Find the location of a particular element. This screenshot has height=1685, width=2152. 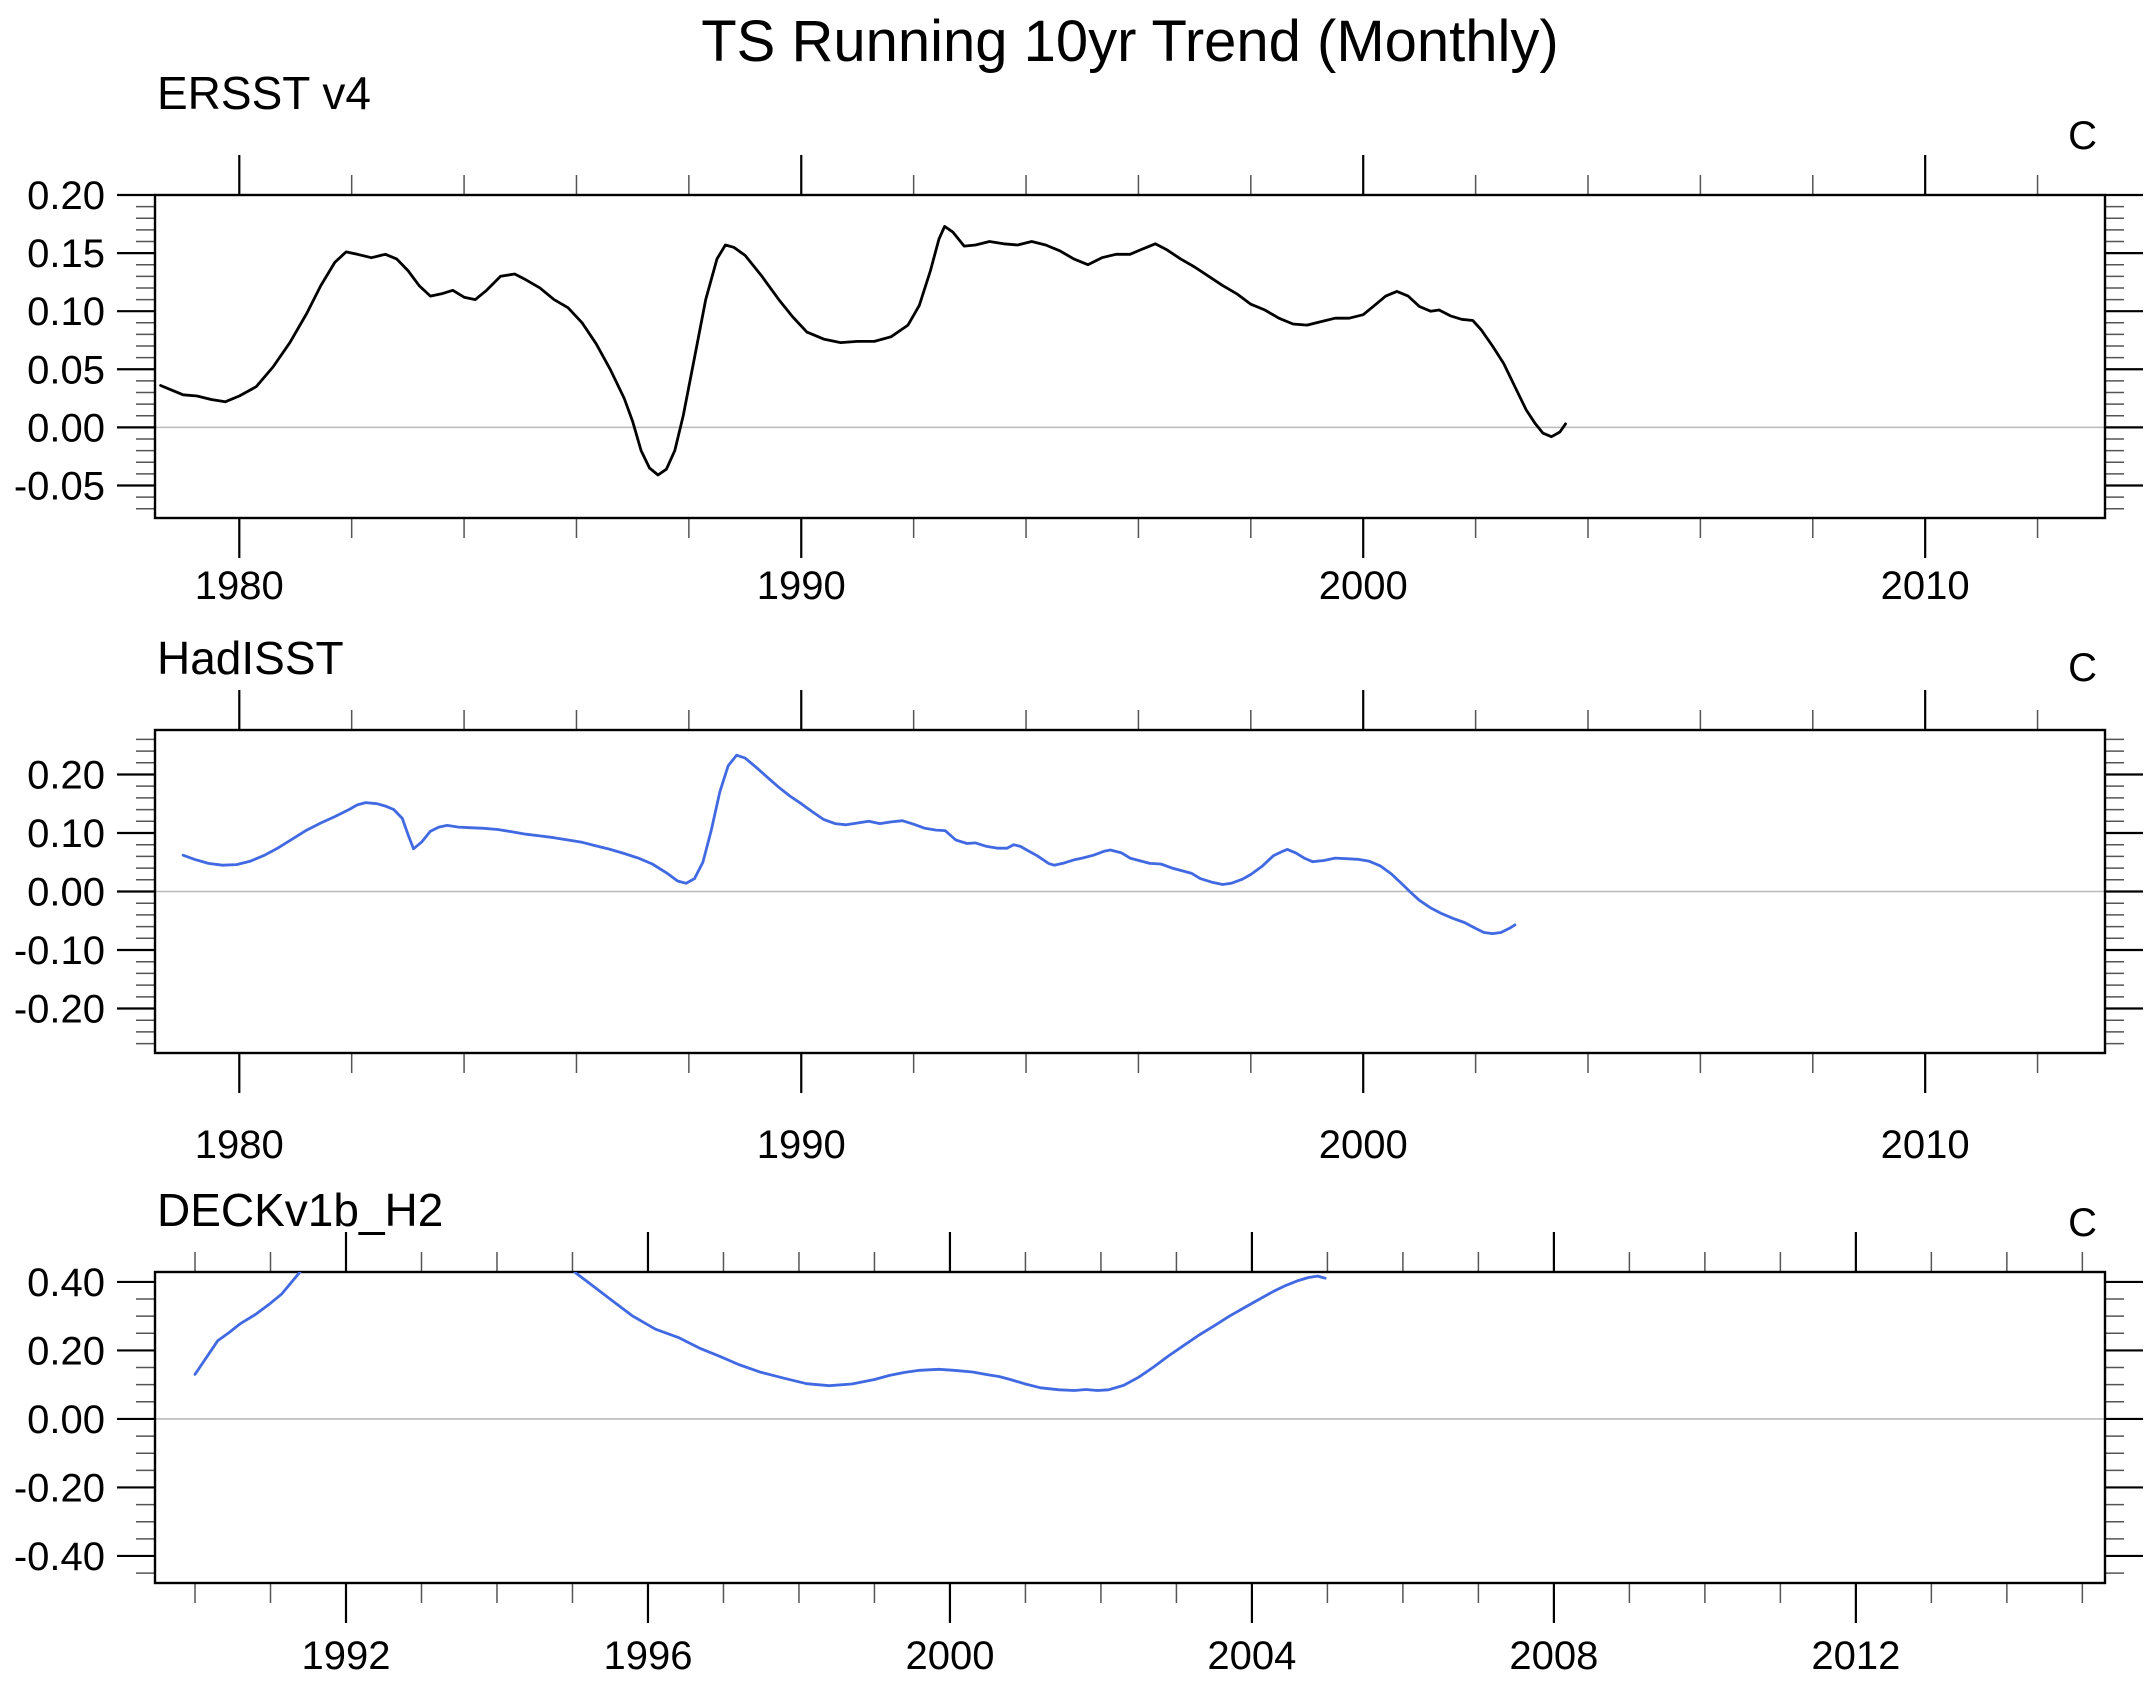

y-axis-tick-label: -0.10 is located at coordinates (59, 951).